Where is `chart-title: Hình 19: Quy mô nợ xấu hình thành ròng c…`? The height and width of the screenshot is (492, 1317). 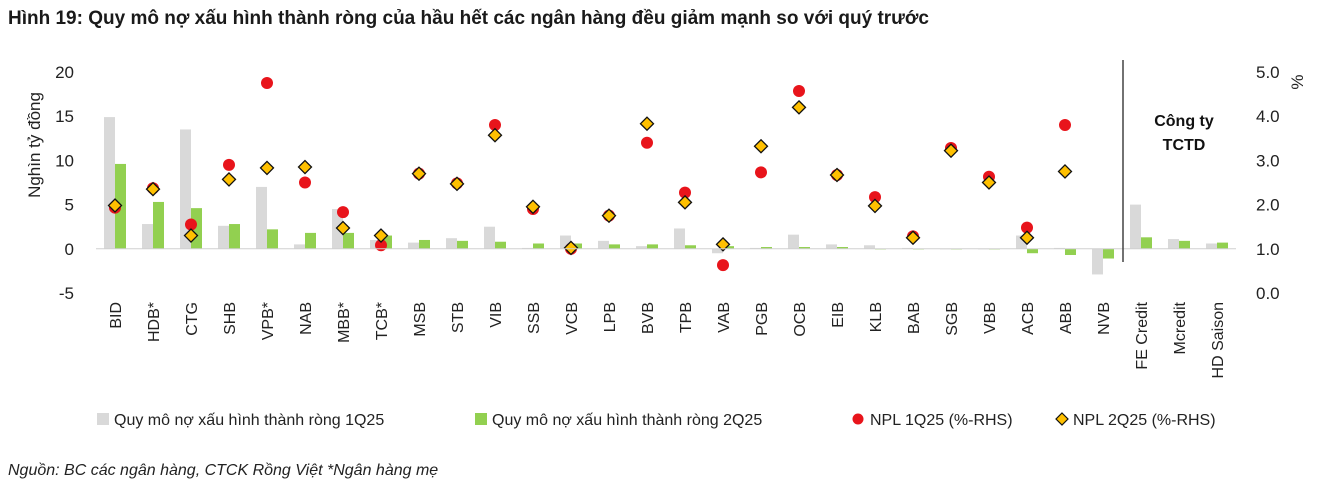 chart-title: Hình 19: Quy mô nợ xấu hình thành ròng c… is located at coordinates (468, 18).